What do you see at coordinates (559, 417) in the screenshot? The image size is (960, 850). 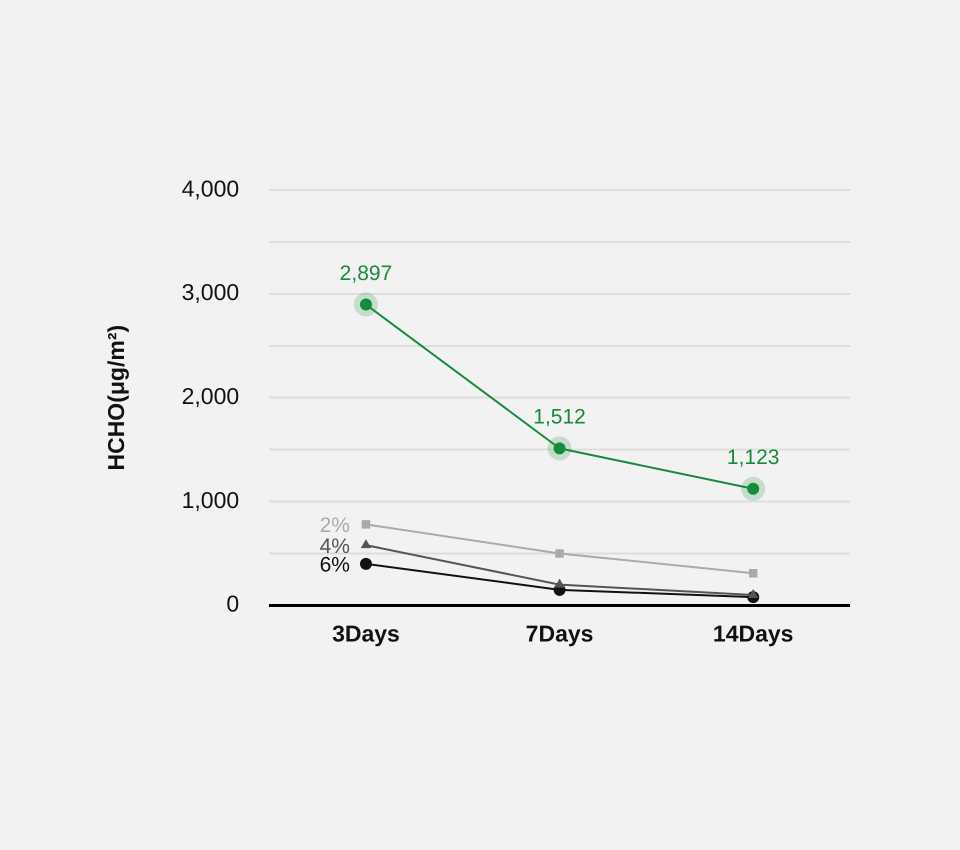 I see `data-label: 1,512` at bounding box center [559, 417].